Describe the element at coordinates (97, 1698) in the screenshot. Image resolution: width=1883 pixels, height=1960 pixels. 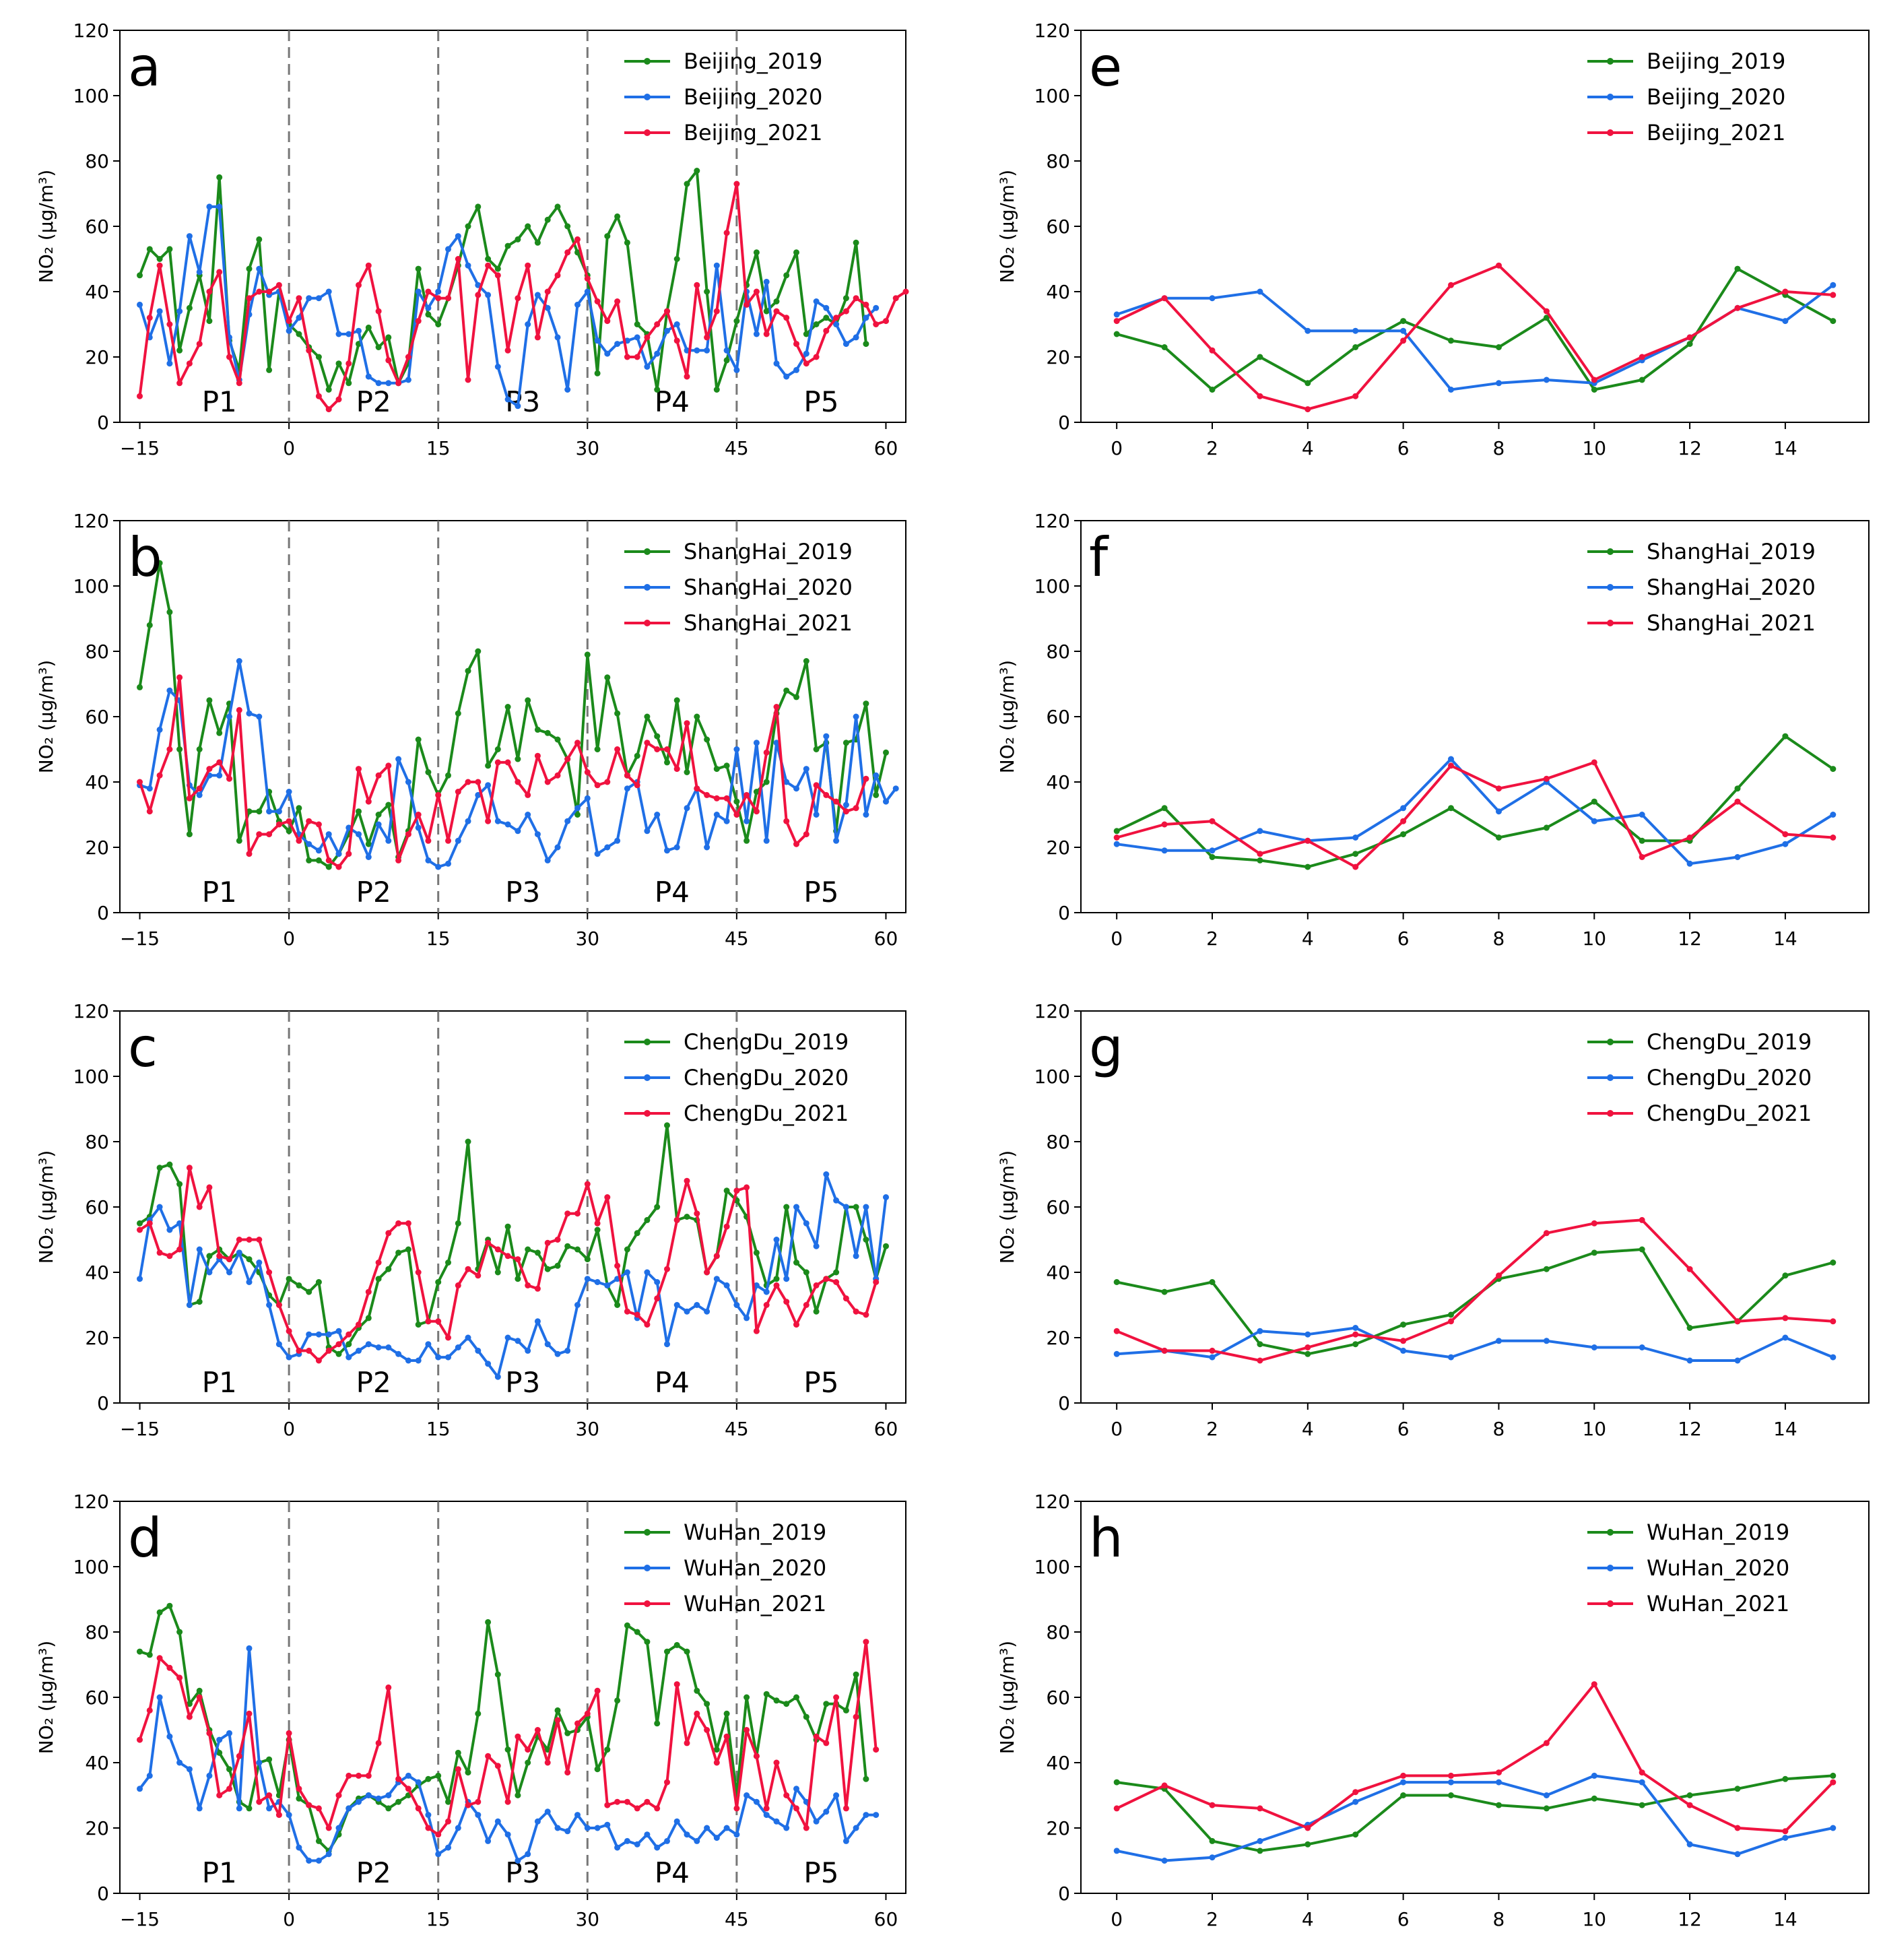
I see `y-tick-label: 60` at that location.